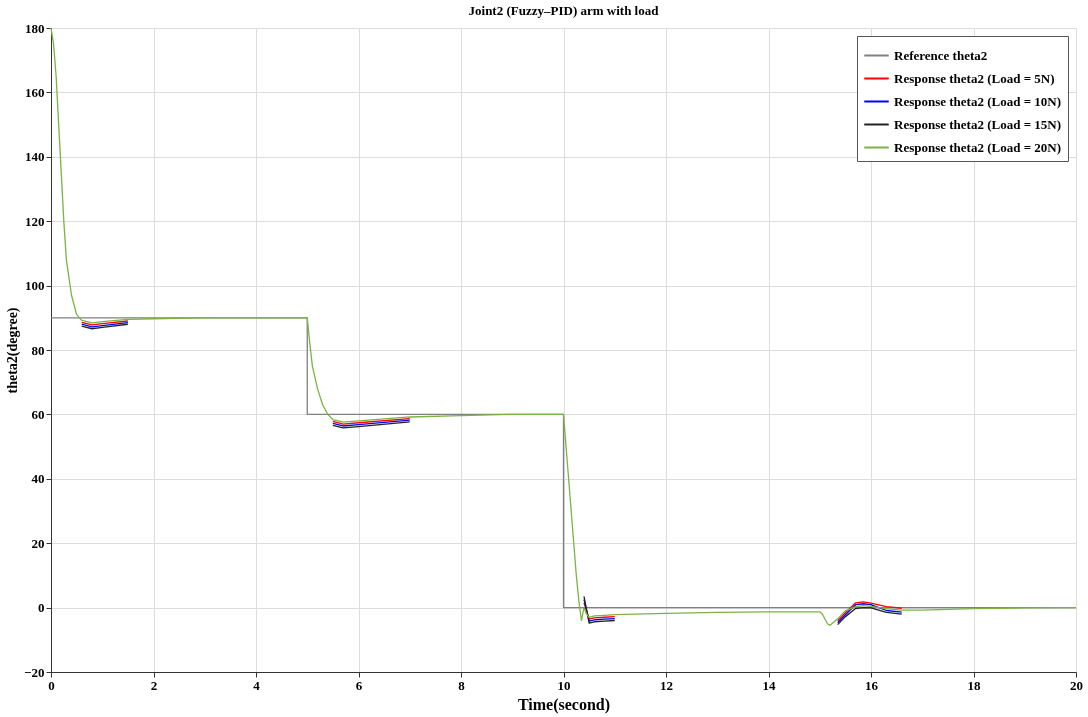 This screenshot has height=717, width=1088. I want to click on y-tick-label: 160, so click(35, 92).